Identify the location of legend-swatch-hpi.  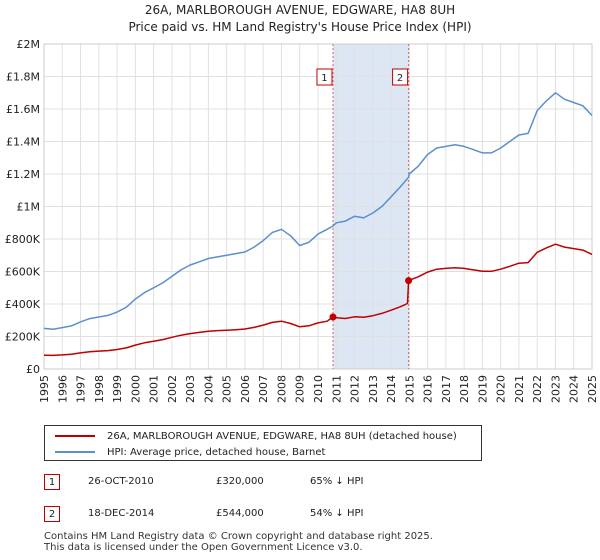
(75, 452).